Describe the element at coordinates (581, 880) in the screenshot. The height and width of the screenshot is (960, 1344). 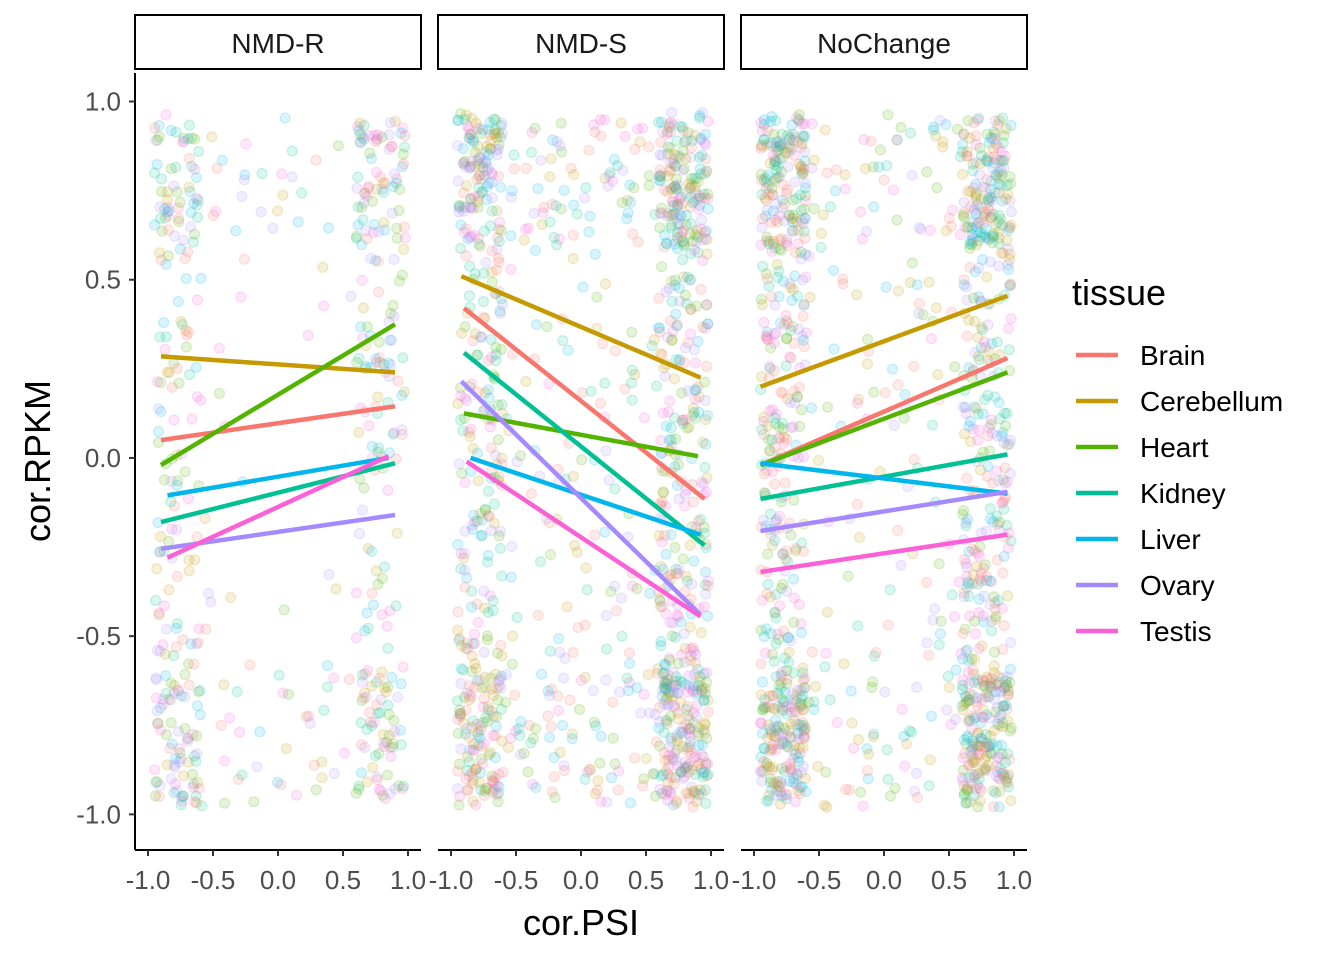
I see `x-tick-label: 0.0` at that location.